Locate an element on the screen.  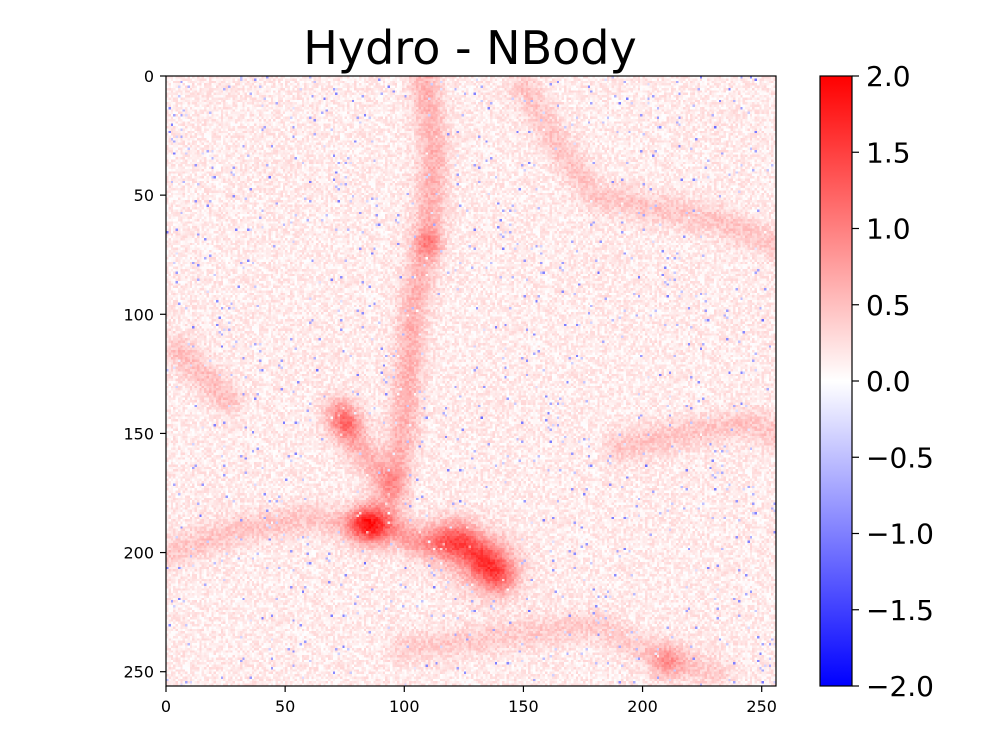
colorbar is located at coordinates (836, 381).